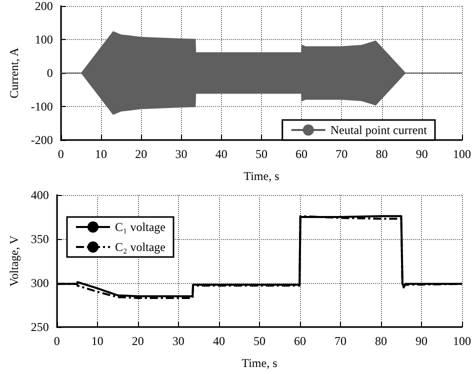 The image size is (474, 374). I want to click on legend-label: C₁ voltage, so click(140, 227).